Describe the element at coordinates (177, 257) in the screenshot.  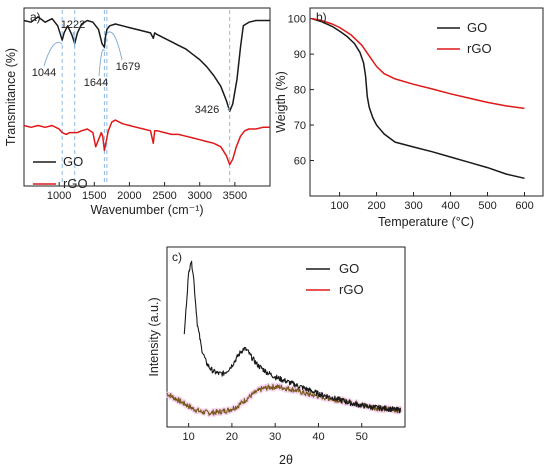
I see `panel-c-label: c)` at that location.